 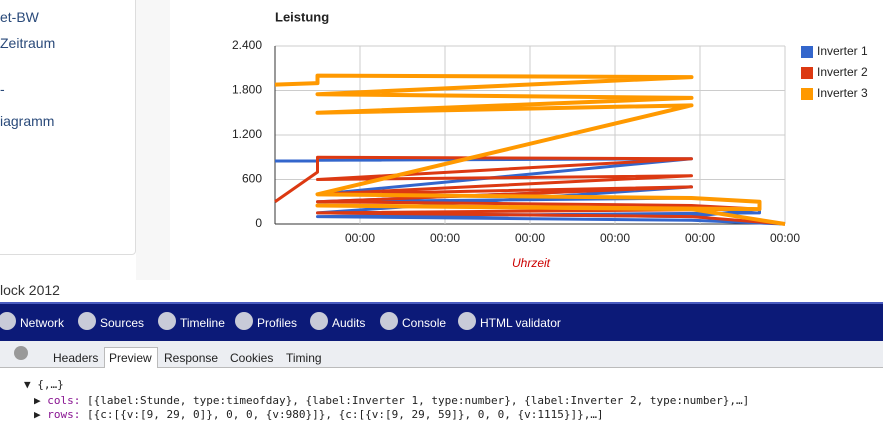 What do you see at coordinates (531, 263) in the screenshot?
I see `x-axis-label: Uhrzeit` at bounding box center [531, 263].